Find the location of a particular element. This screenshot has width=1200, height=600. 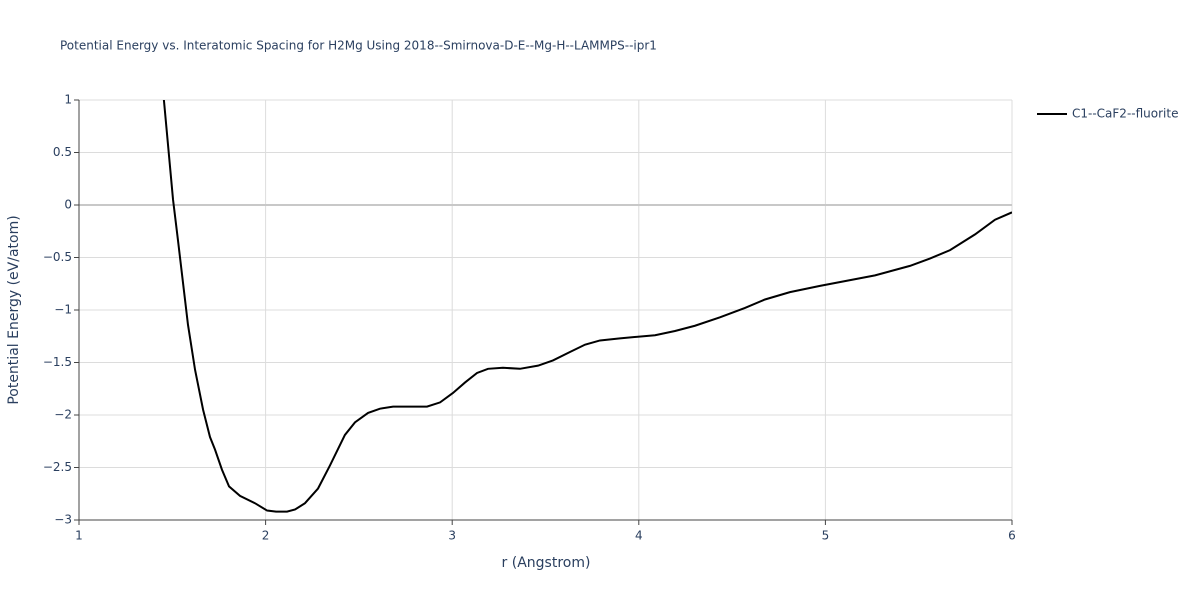

y-tick-label: −1.5 is located at coordinates (57, 362).